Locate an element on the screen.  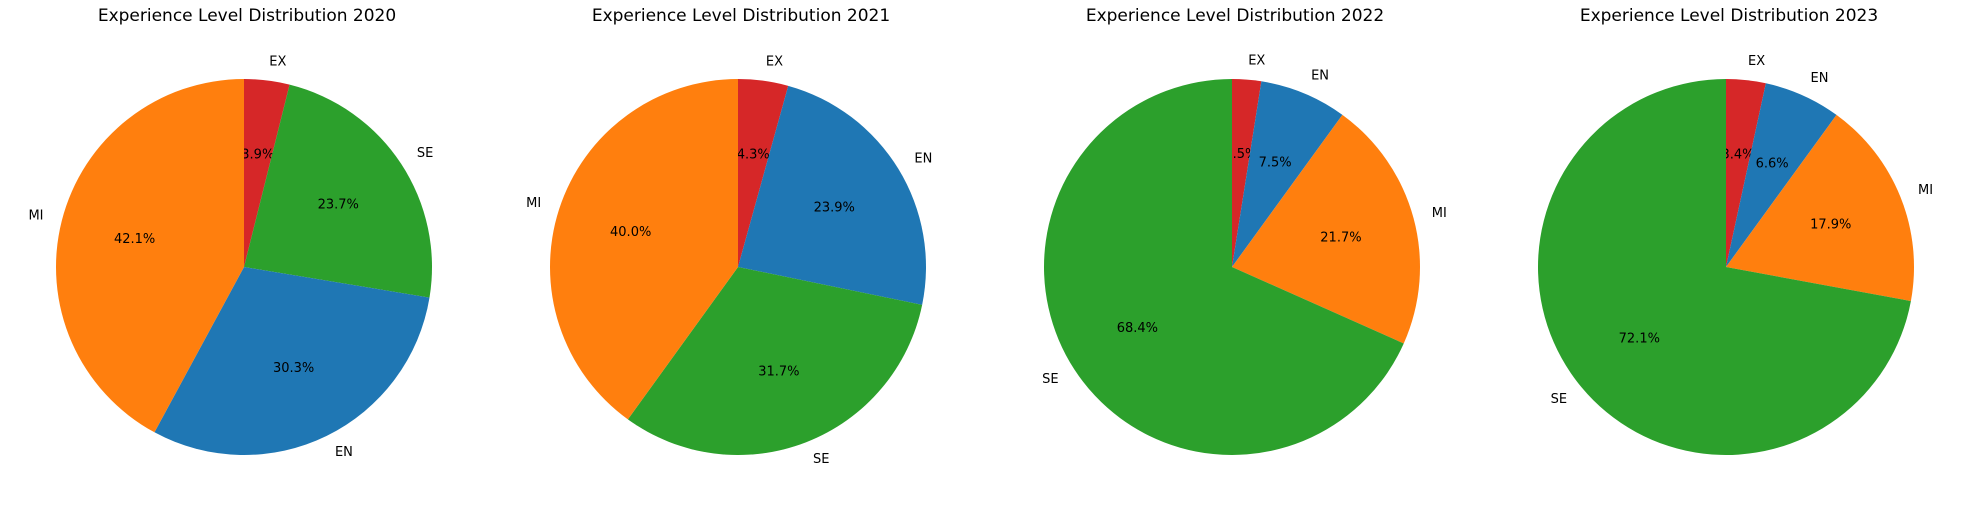
pie-percent-label-se: 72.1% is located at coordinates (1639, 339).